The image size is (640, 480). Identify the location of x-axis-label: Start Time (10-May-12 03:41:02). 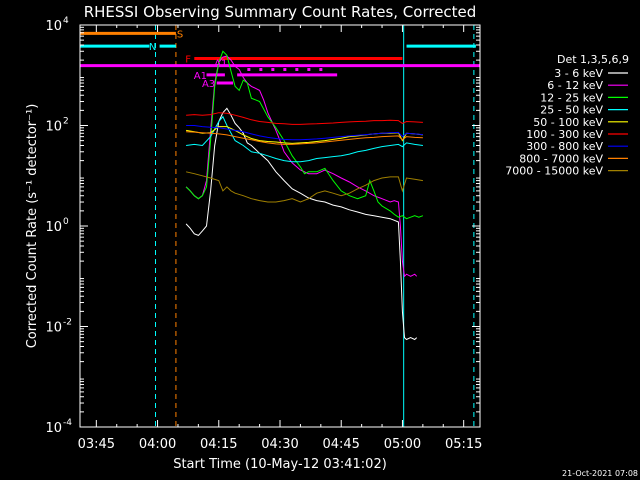
(280, 464).